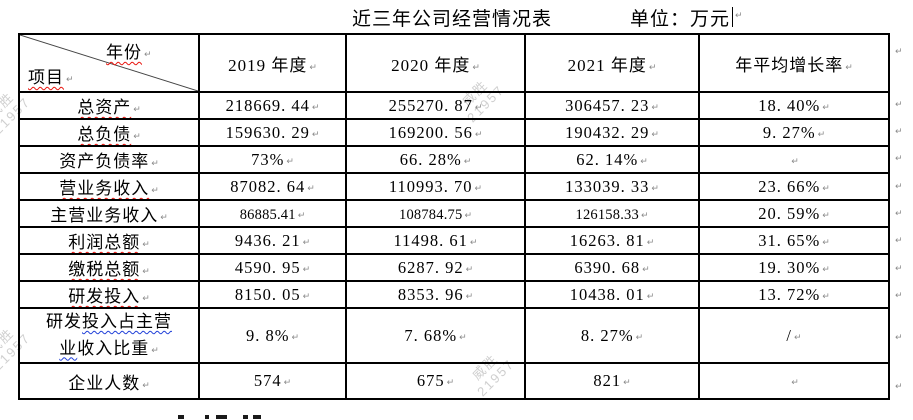  What do you see at coordinates (794, 240) in the screenshot?
I see `growth-cell: 31. 65%` at bounding box center [794, 240].